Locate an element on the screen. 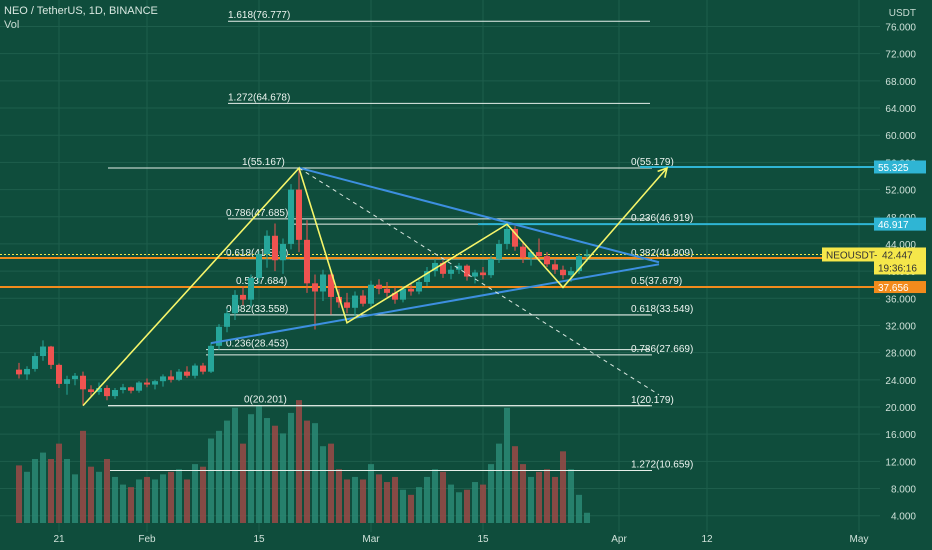  fib-level-label: 1(20.179) is located at coordinates (652, 400).